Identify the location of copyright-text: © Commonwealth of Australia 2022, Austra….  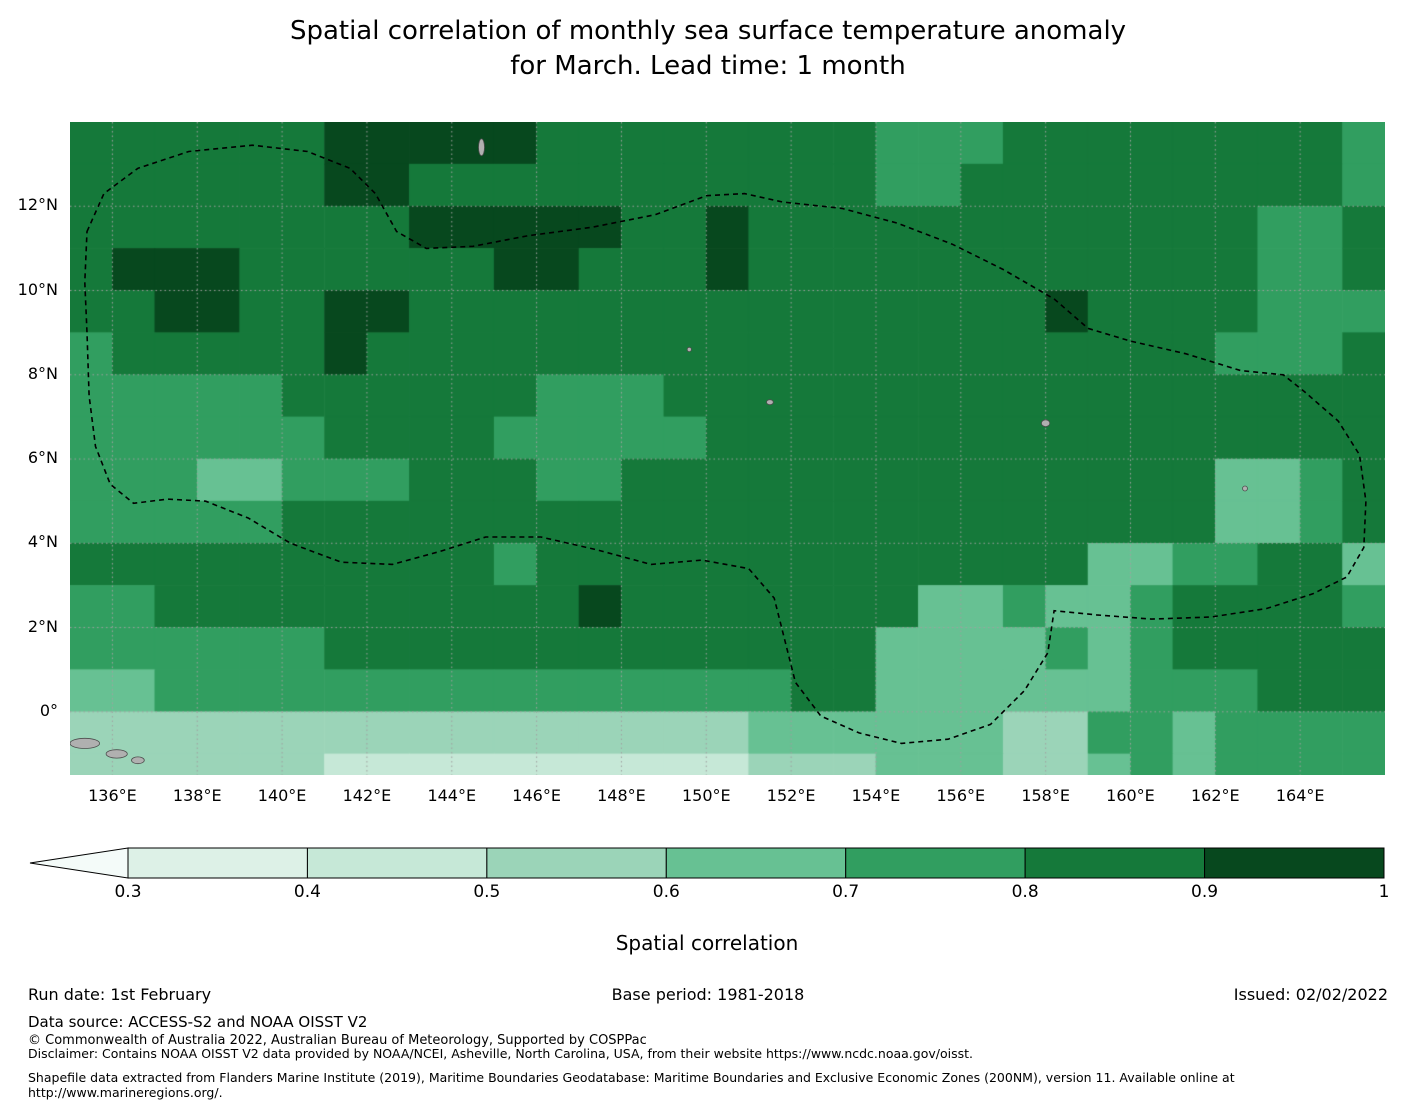
(337, 1040).